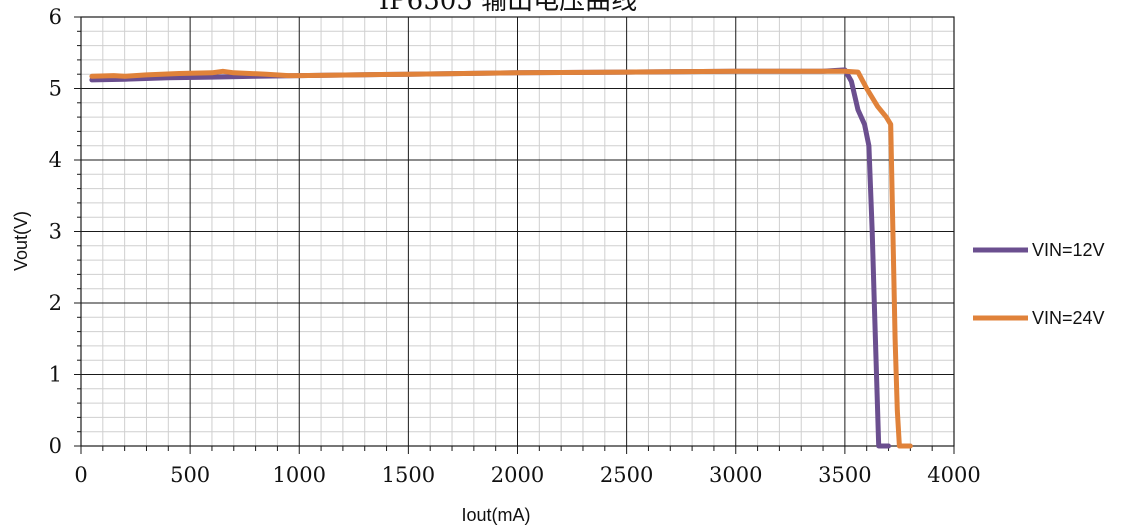 This screenshot has height=526, width=1122. What do you see at coordinates (953, 475) in the screenshot?
I see `x-tick-label: 4000` at bounding box center [953, 475].